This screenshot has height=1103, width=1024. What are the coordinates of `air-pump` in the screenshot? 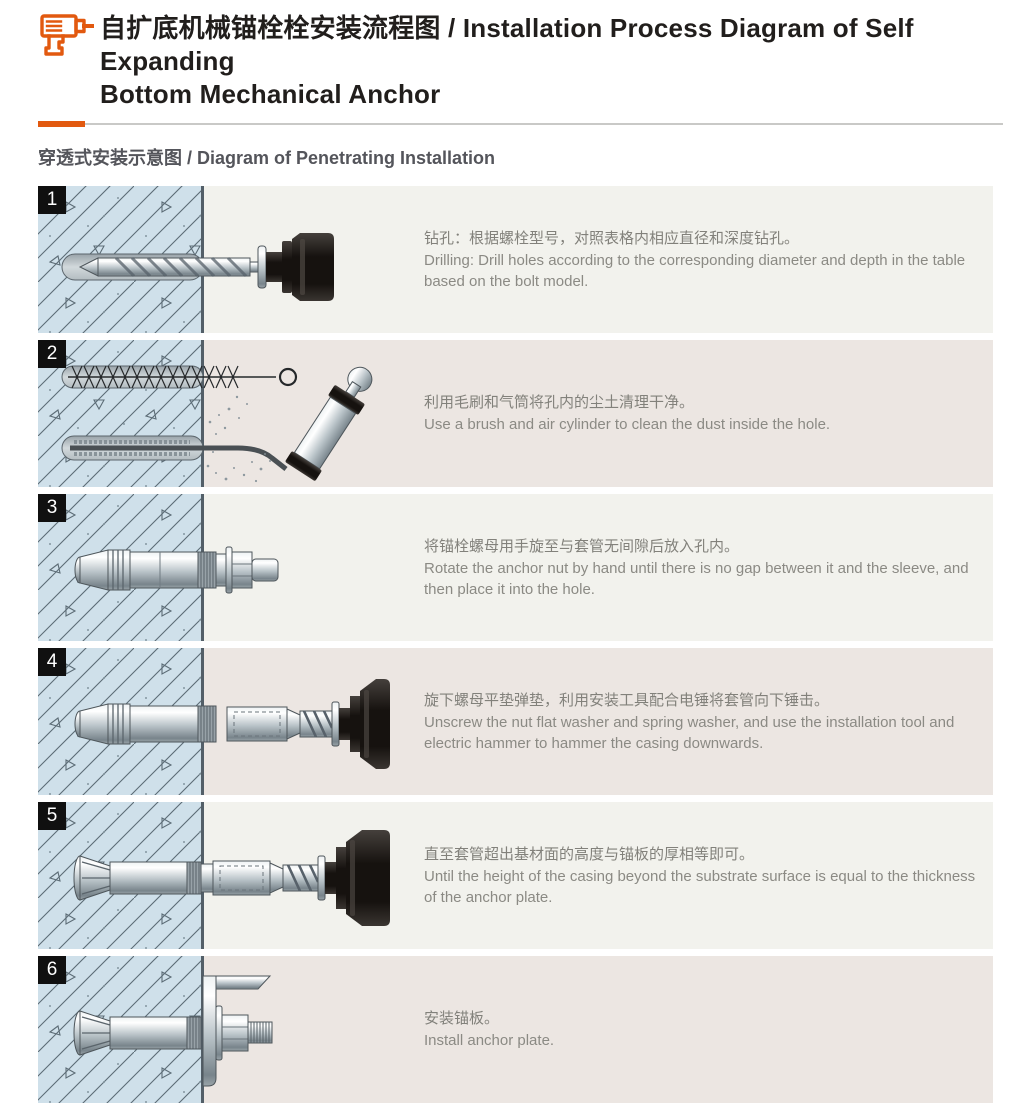 It's located at (329, 423).